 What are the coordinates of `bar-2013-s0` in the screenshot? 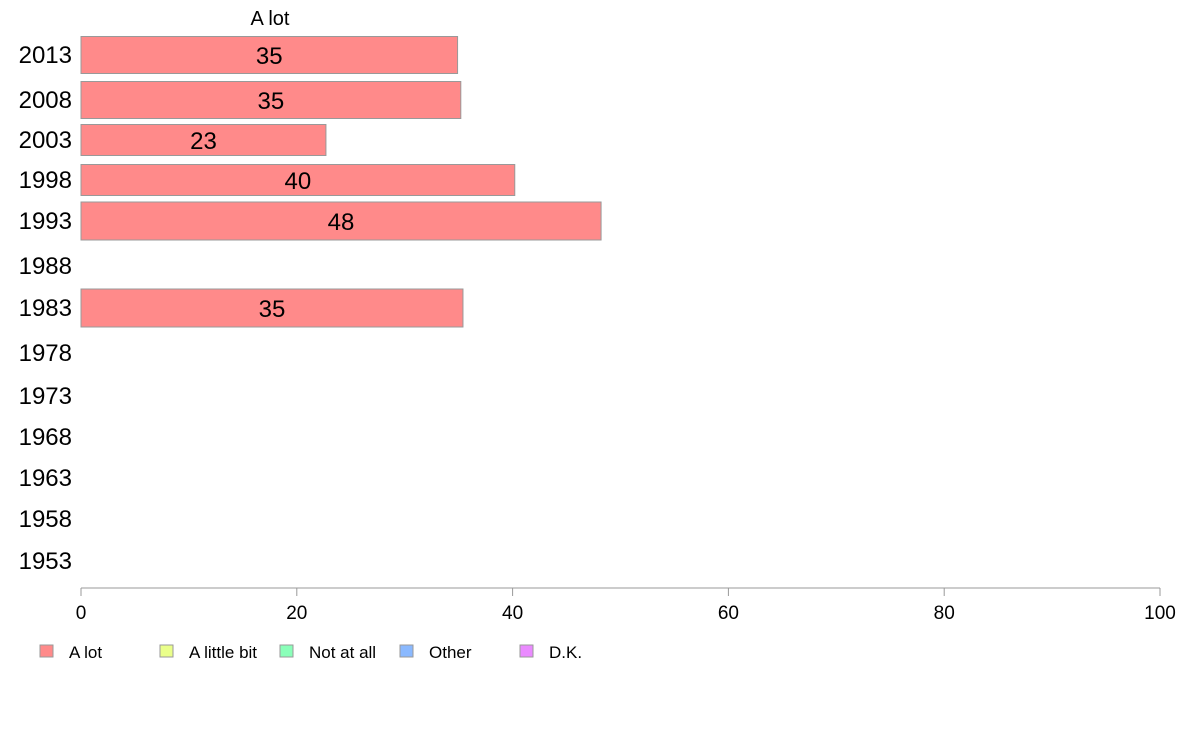 It's located at (269, 55).